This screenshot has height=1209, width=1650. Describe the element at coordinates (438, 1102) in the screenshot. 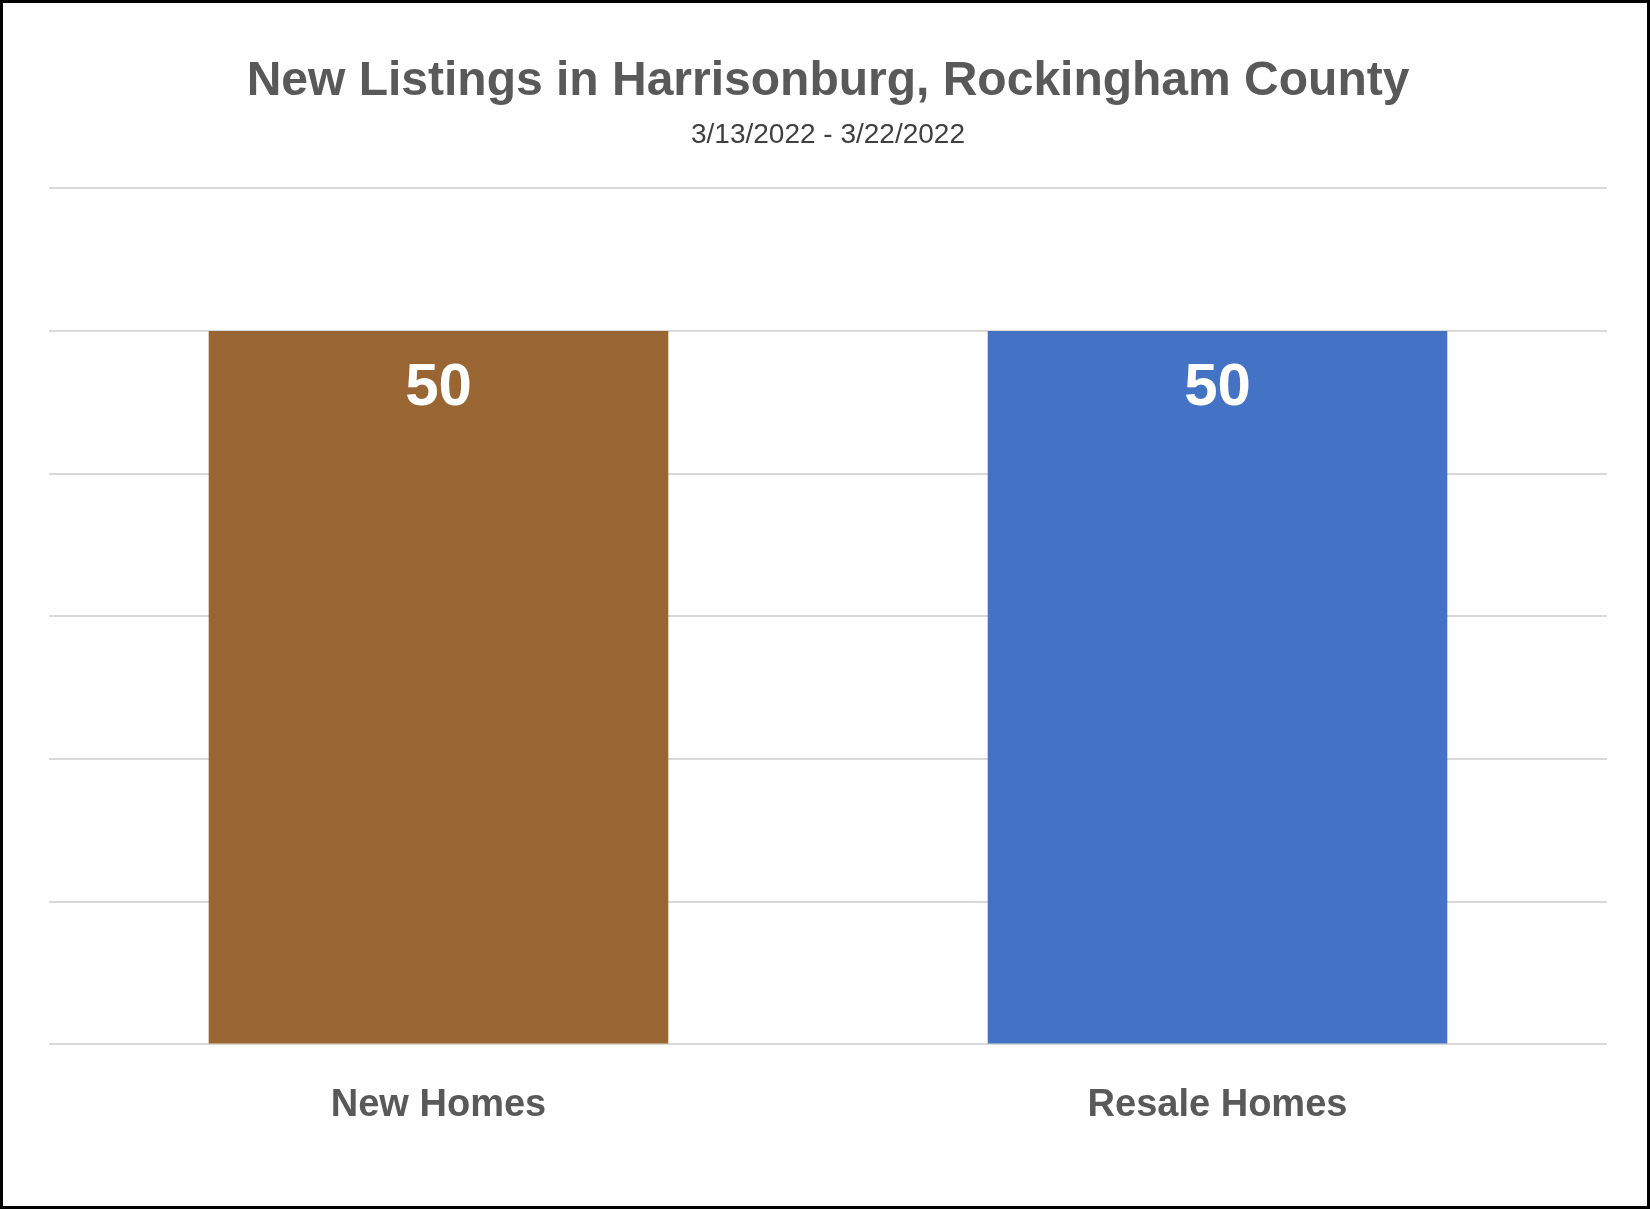

I see `x-tick-label: New Homes` at that location.